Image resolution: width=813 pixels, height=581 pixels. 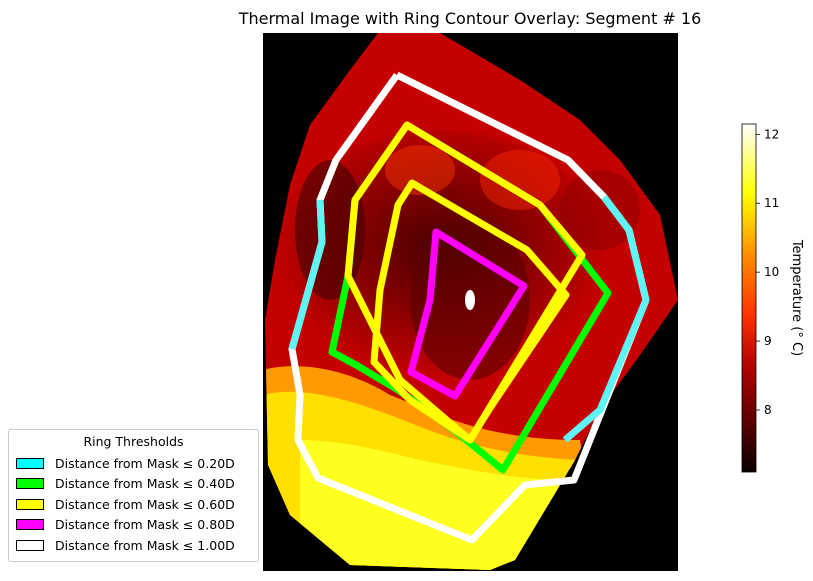 I want to click on legend-entry: Distance from Mask ≤ 0.20D, so click(x=125, y=463).